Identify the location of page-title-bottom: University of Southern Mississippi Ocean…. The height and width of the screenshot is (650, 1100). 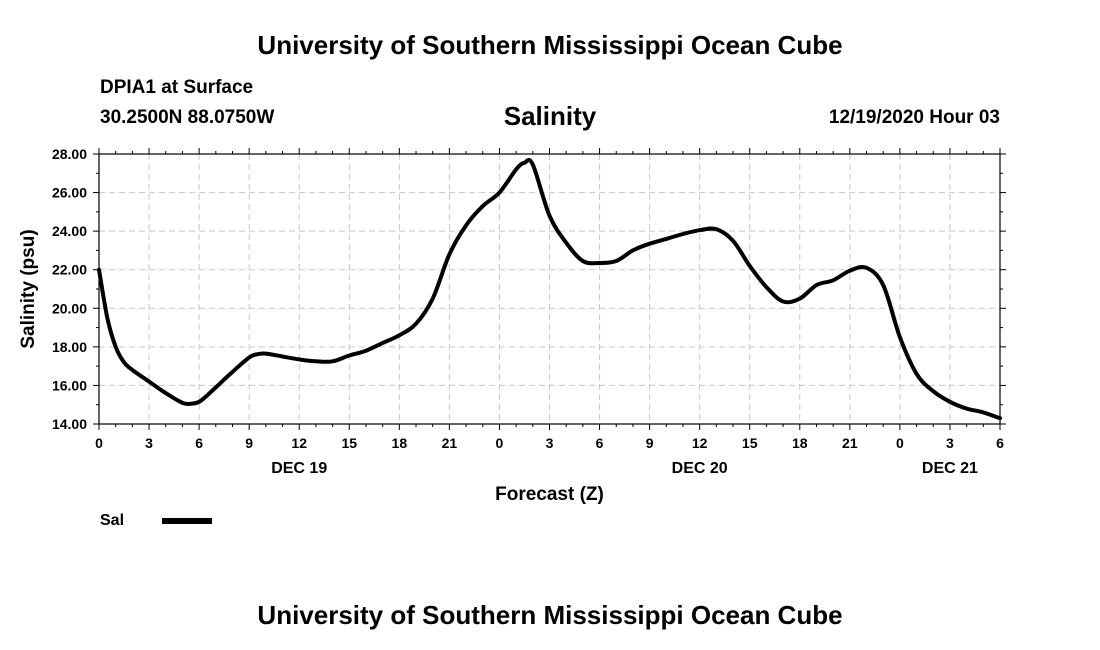
(550, 615).